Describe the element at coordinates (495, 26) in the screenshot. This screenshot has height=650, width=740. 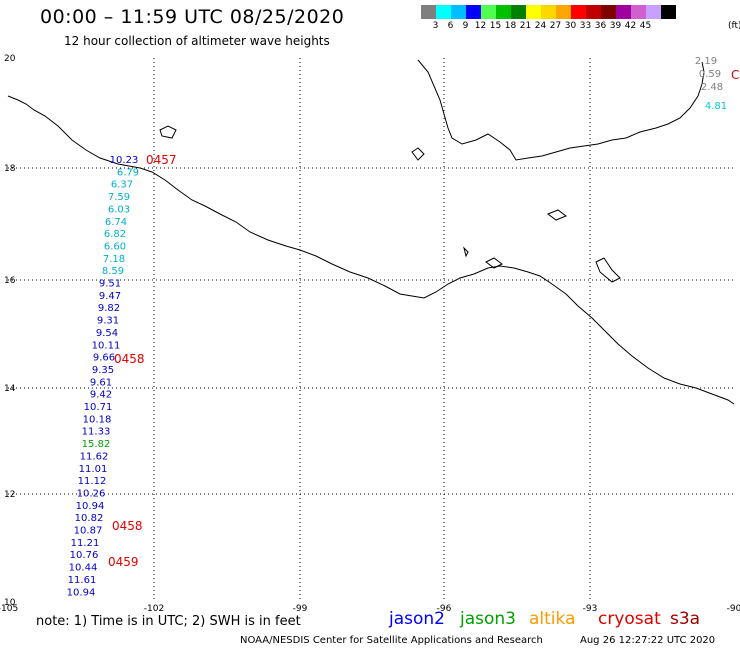
I see `color-scale-tick: 15` at that location.